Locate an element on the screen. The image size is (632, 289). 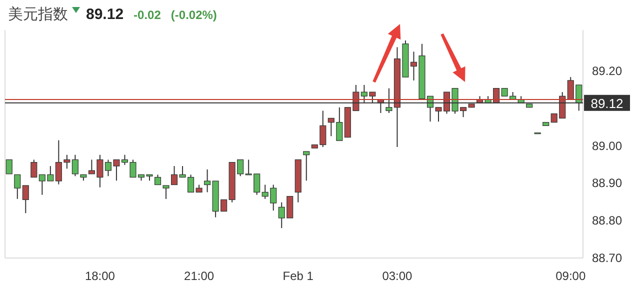
y-tick-label: 88.80 is located at coordinates (607, 221).